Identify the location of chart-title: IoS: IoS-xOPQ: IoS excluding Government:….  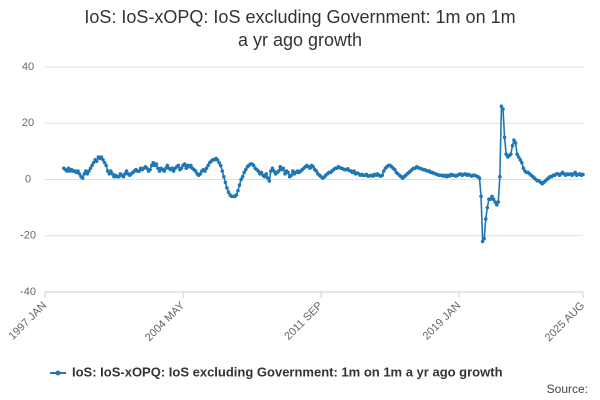
(300, 28).